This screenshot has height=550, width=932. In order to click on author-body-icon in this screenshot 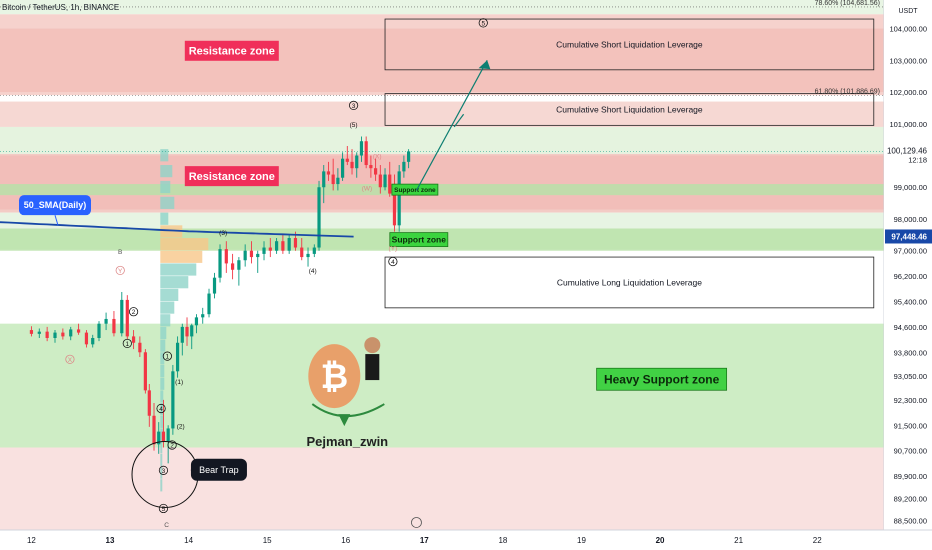, I will do `click(372, 367)`.